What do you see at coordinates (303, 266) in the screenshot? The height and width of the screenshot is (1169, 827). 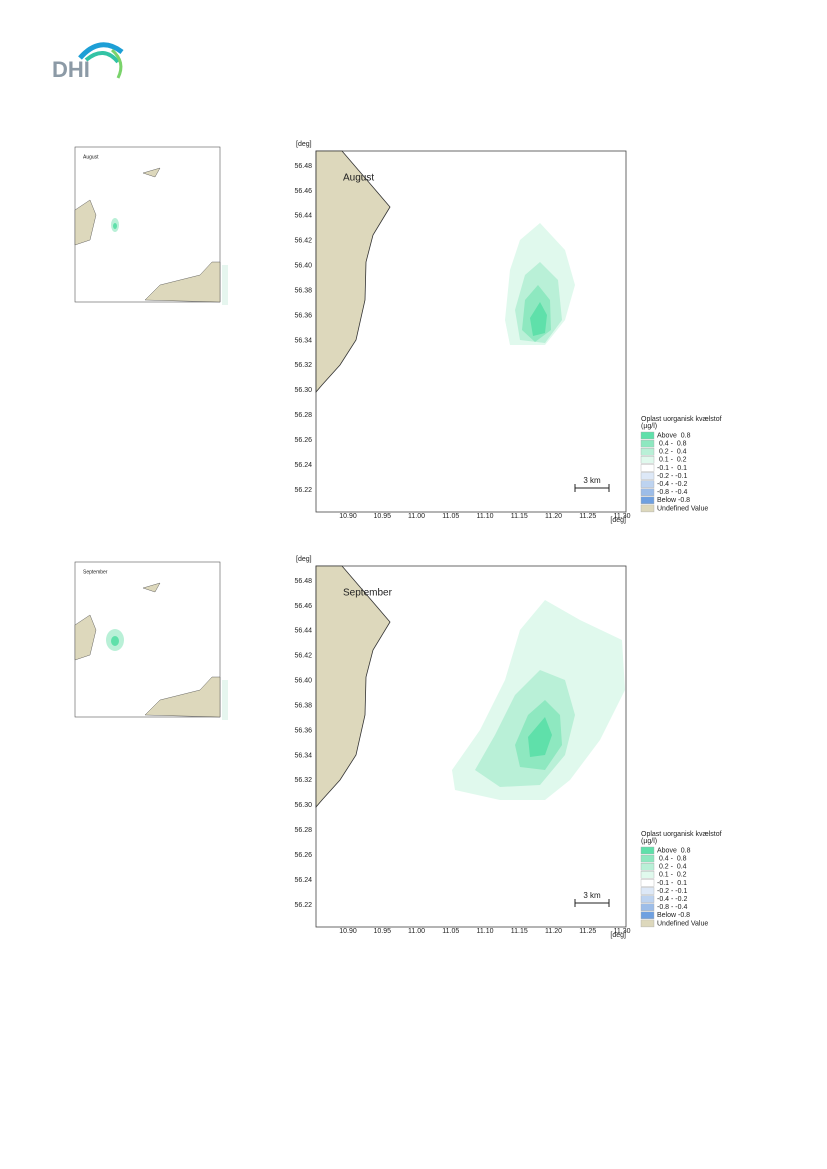 I see `y-tick-label: 56.40` at bounding box center [303, 266].